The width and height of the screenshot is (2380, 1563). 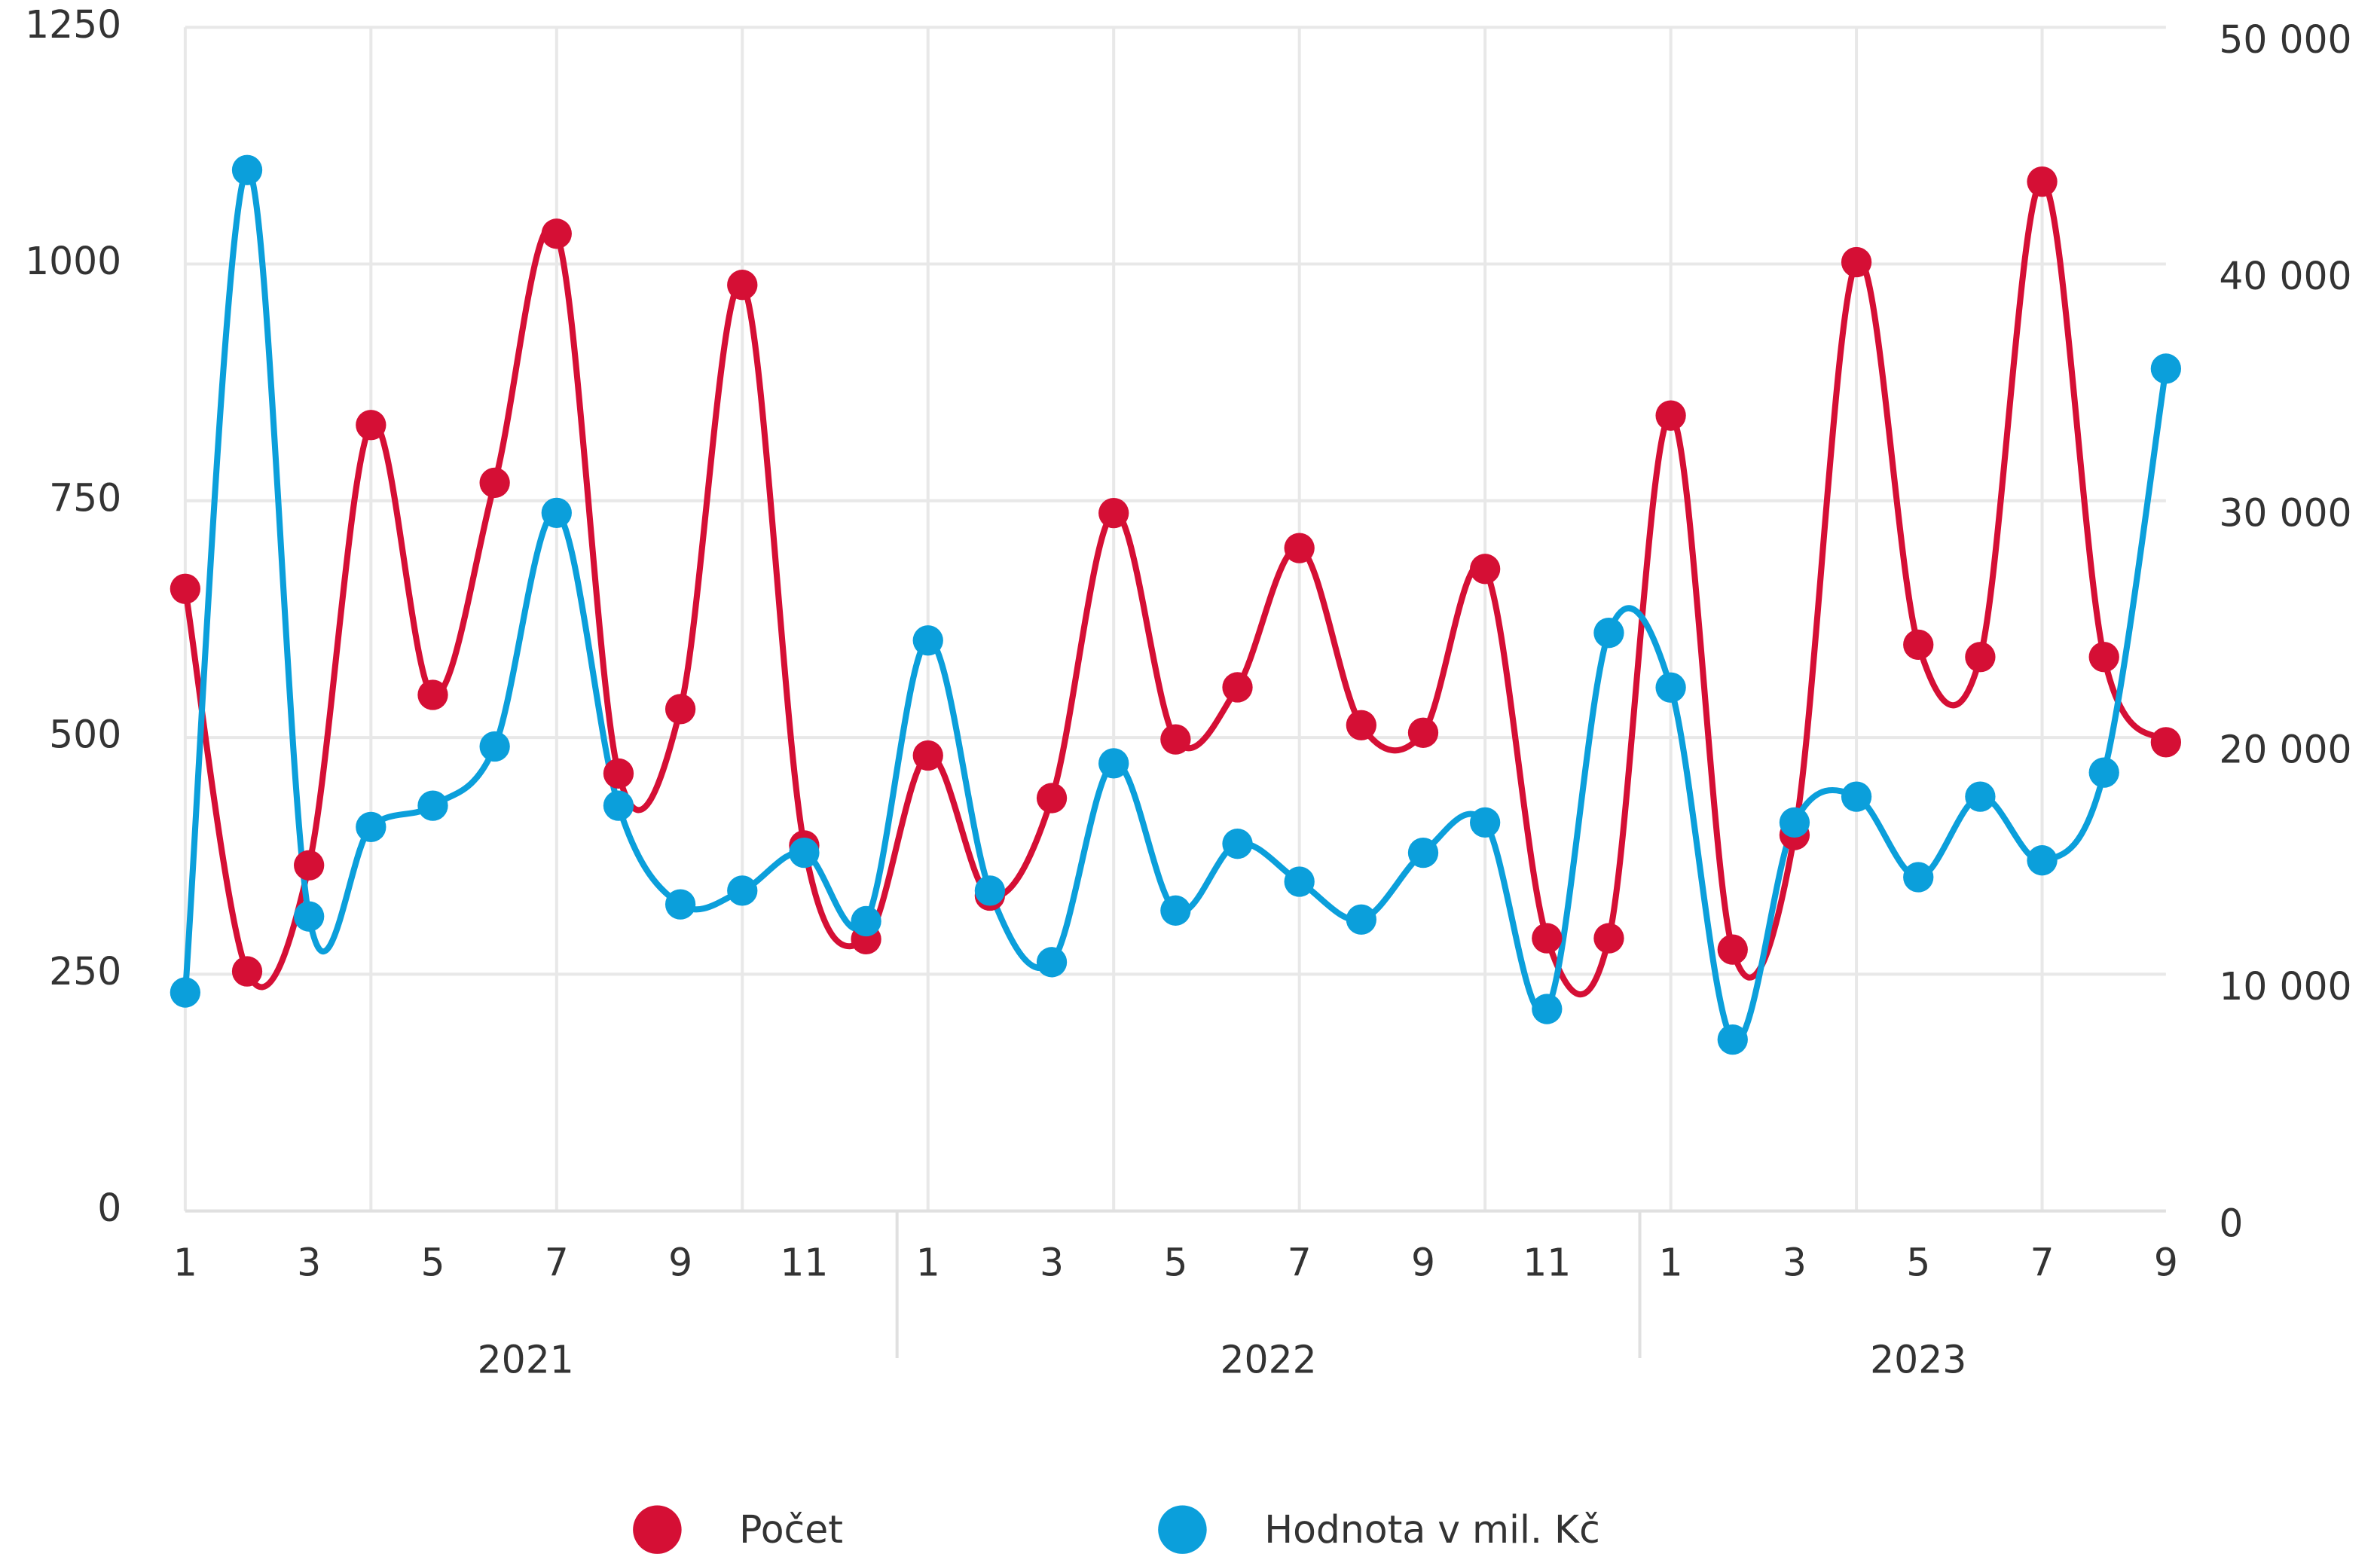 What do you see at coordinates (2285, 986) in the screenshot?
I see `y2-tick-label: 10 000` at bounding box center [2285, 986].